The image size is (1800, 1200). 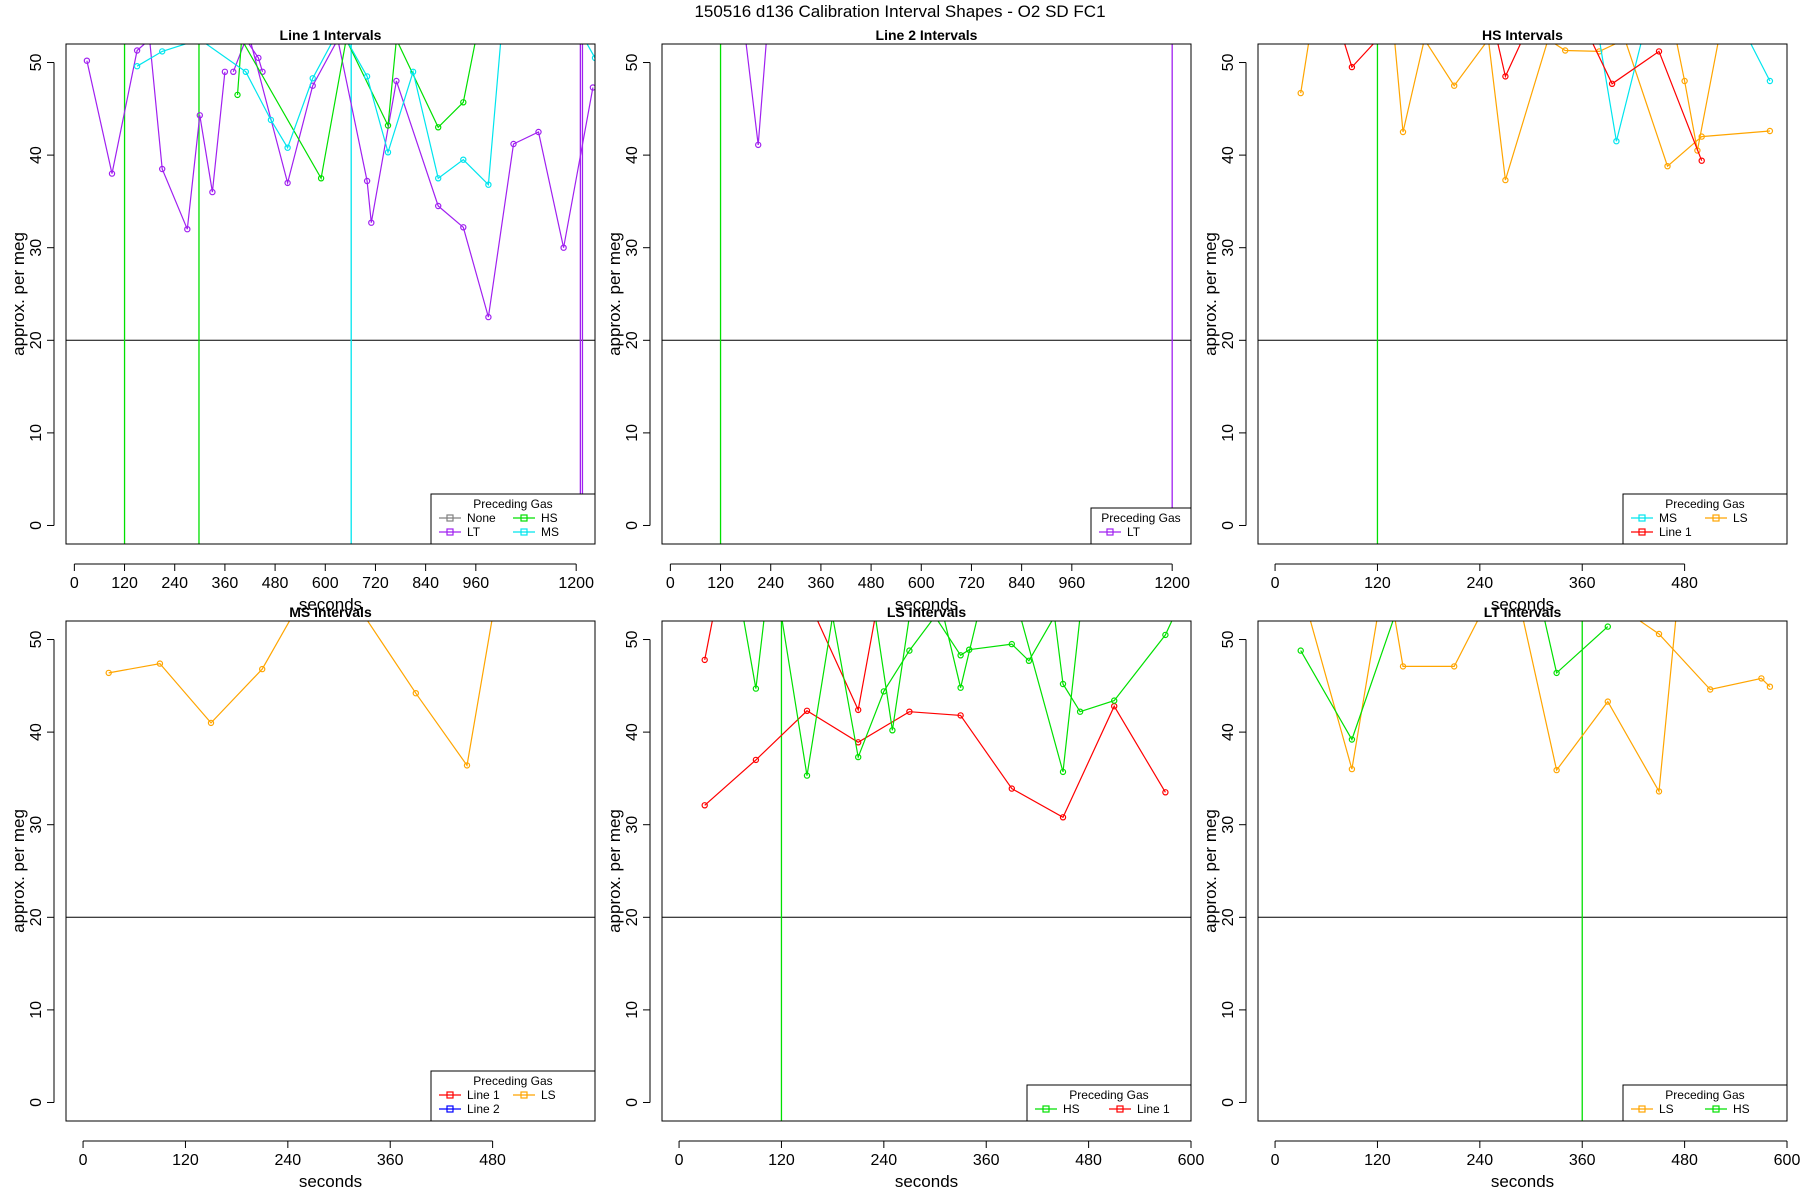 I want to click on legend-item-ms: MS, so click(x=536, y=532).